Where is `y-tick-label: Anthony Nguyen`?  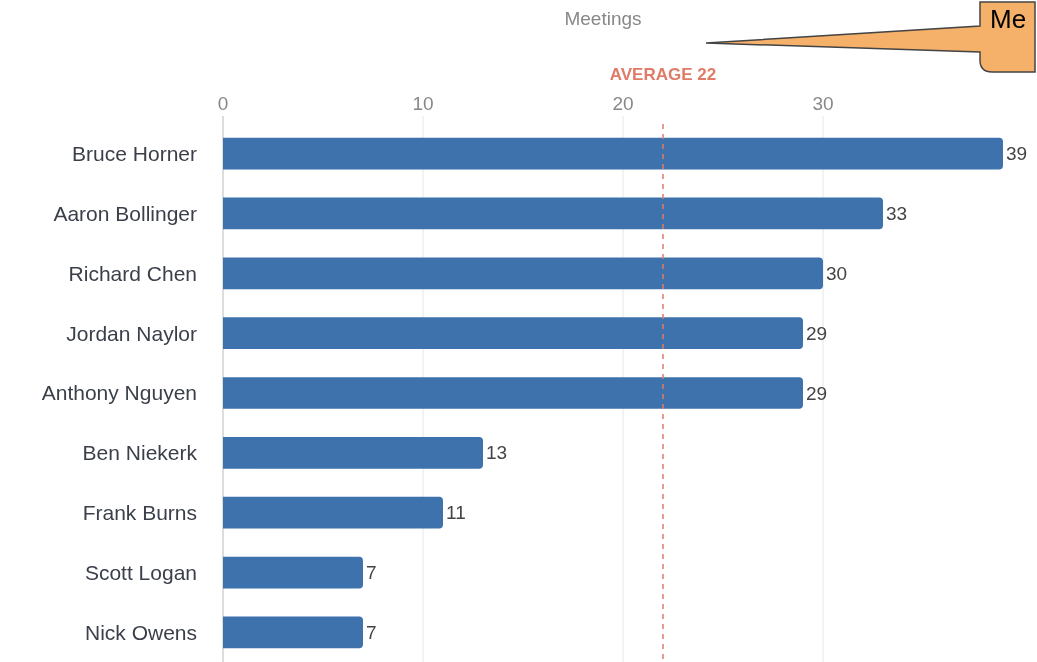 y-tick-label: Anthony Nguyen is located at coordinates (119, 393).